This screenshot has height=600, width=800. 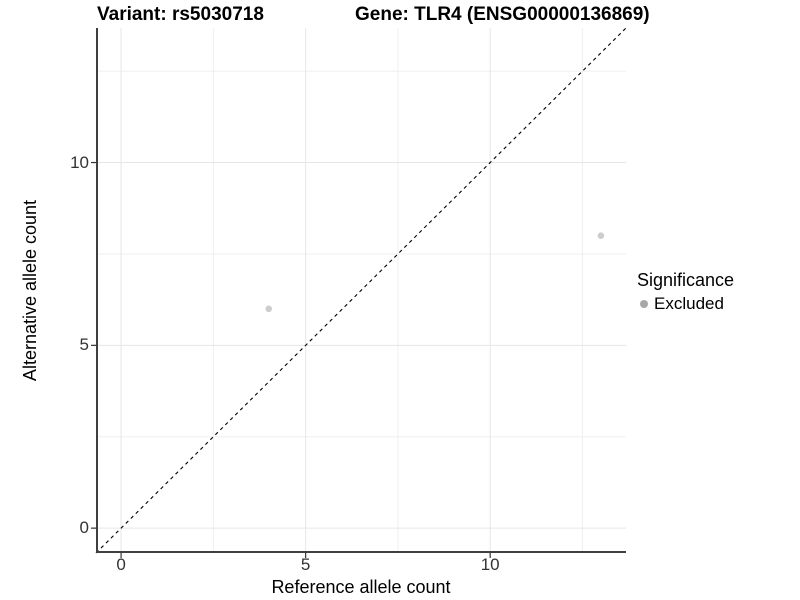 What do you see at coordinates (490, 564) in the screenshot?
I see `x-tick-label: 10` at bounding box center [490, 564].